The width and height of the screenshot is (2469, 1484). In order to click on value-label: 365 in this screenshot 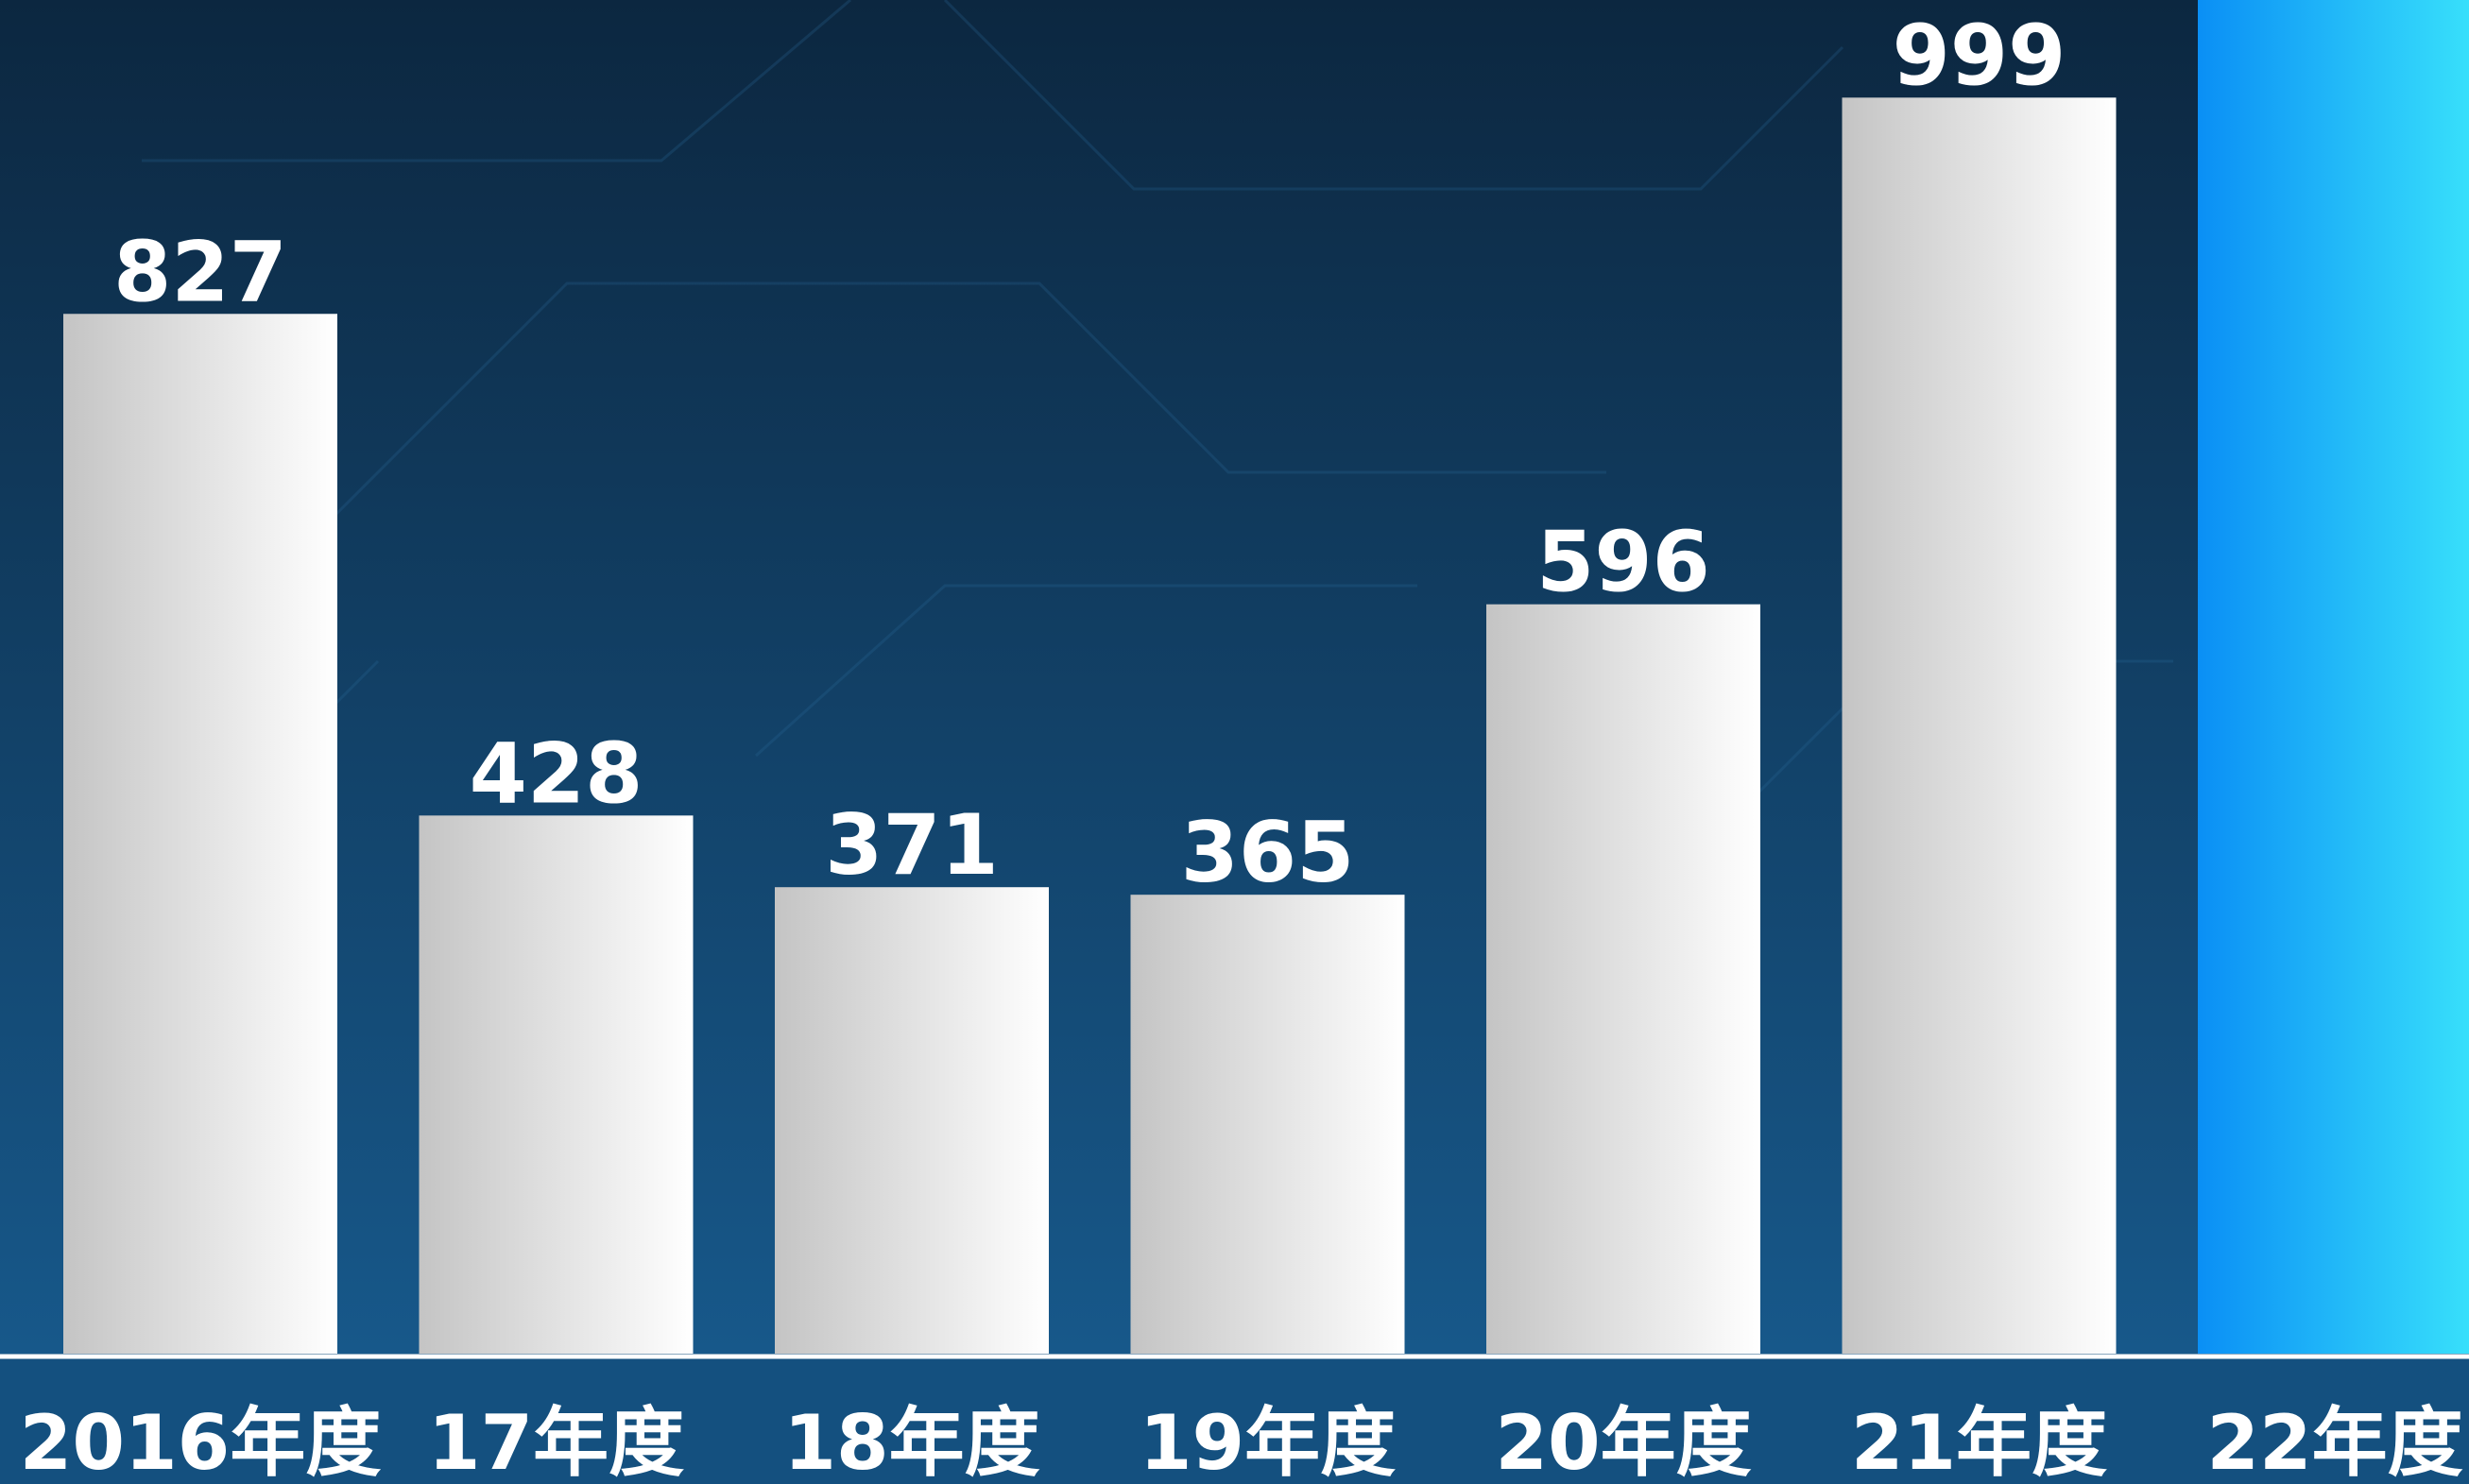, I will do `click(1268, 853)`.